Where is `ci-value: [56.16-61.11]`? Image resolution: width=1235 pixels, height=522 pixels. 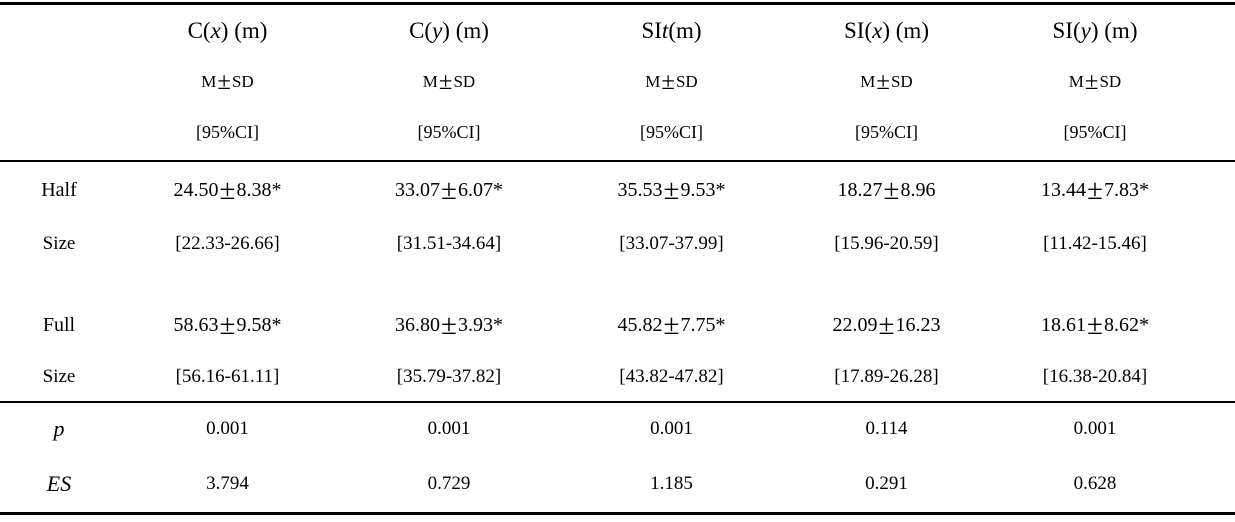 ci-value: [56.16-61.11] is located at coordinates (227, 376).